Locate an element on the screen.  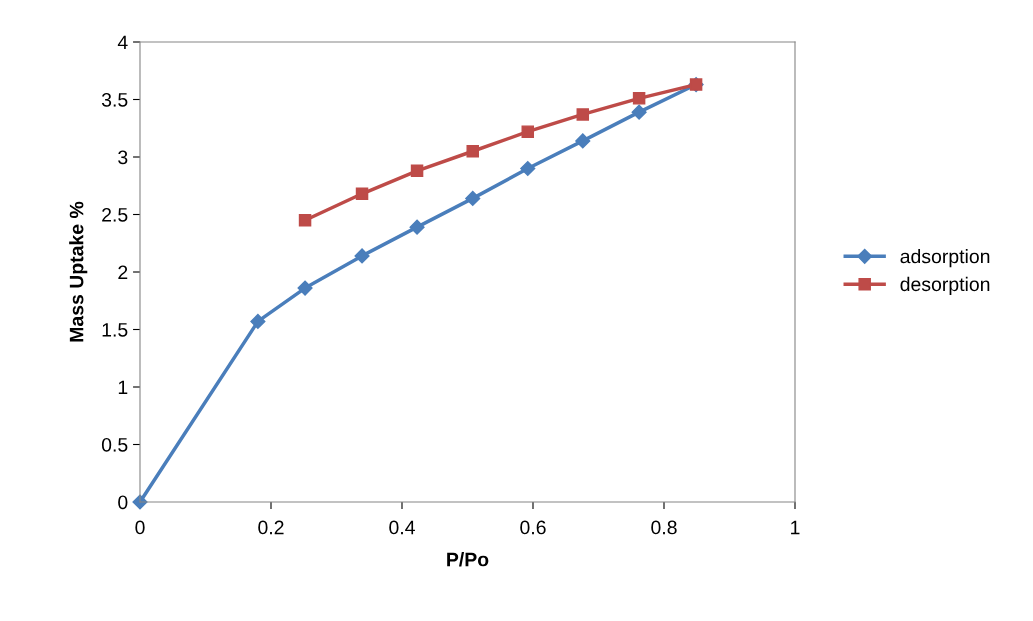
x-tick-label: 0.8 is located at coordinates (664, 527).